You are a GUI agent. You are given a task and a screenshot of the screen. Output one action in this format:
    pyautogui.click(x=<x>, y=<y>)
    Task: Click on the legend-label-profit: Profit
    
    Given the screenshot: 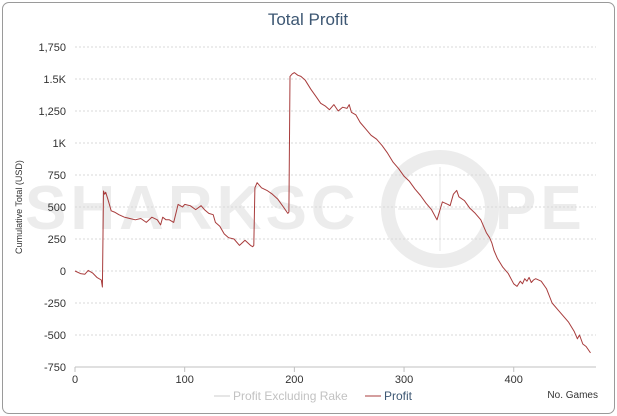 What is the action you would take?
    pyautogui.click(x=398, y=396)
    